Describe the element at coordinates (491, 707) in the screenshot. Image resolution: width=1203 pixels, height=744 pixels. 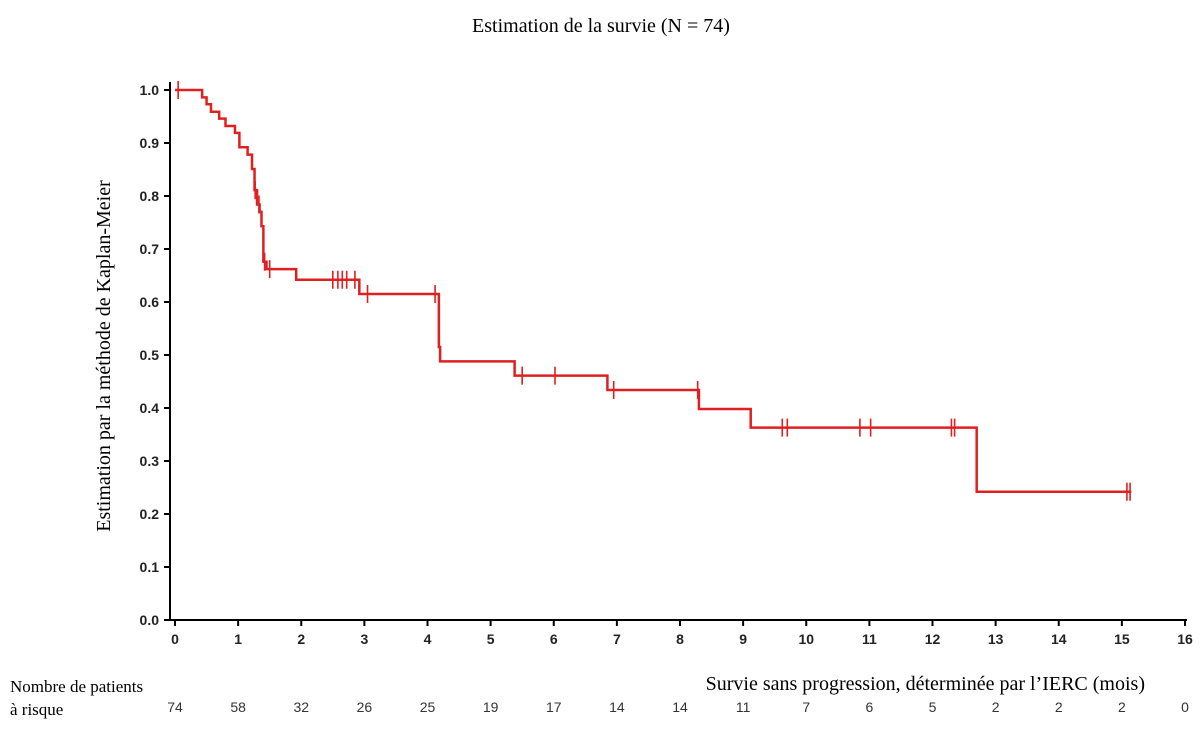
I see `risk-count: 19` at that location.